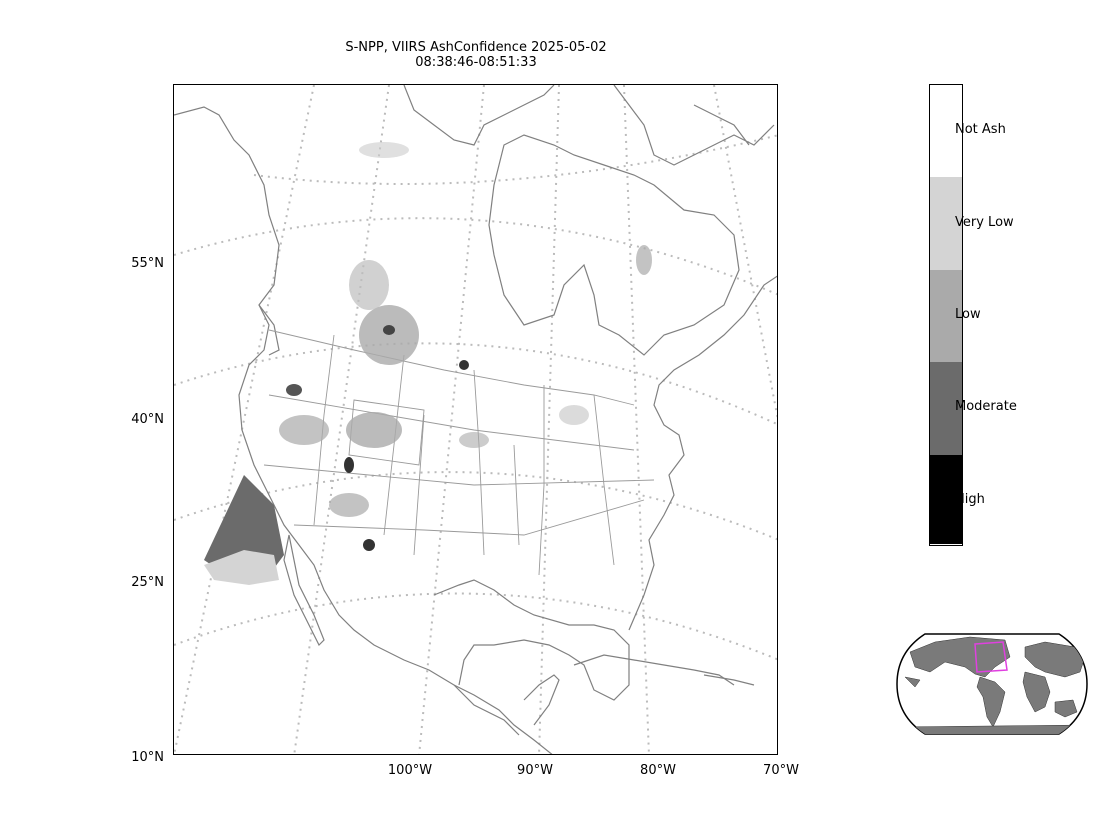  Describe the element at coordinates (535, 770) in the screenshot. I see `longitude-label: 90°W` at that location.